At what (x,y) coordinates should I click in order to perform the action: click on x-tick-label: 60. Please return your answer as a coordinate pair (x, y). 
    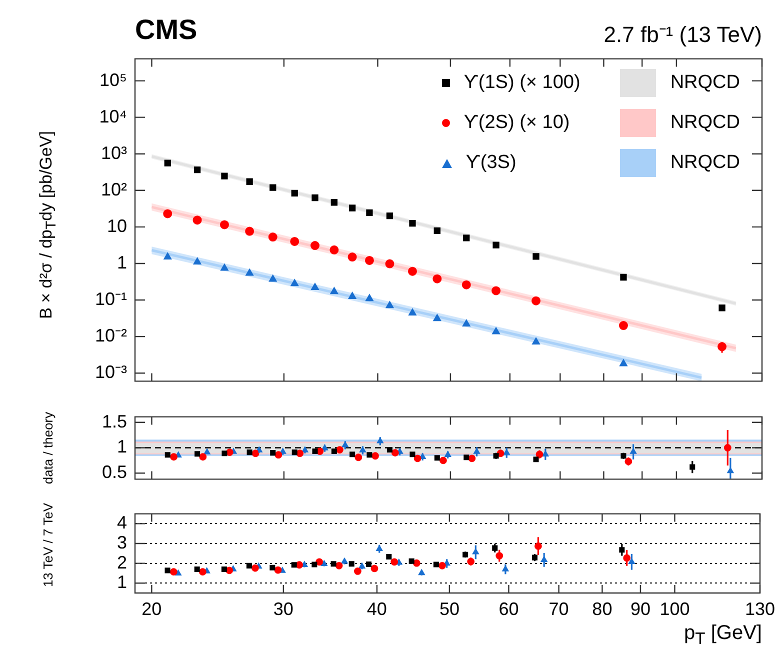
    Looking at the image, I should click on (508, 608).